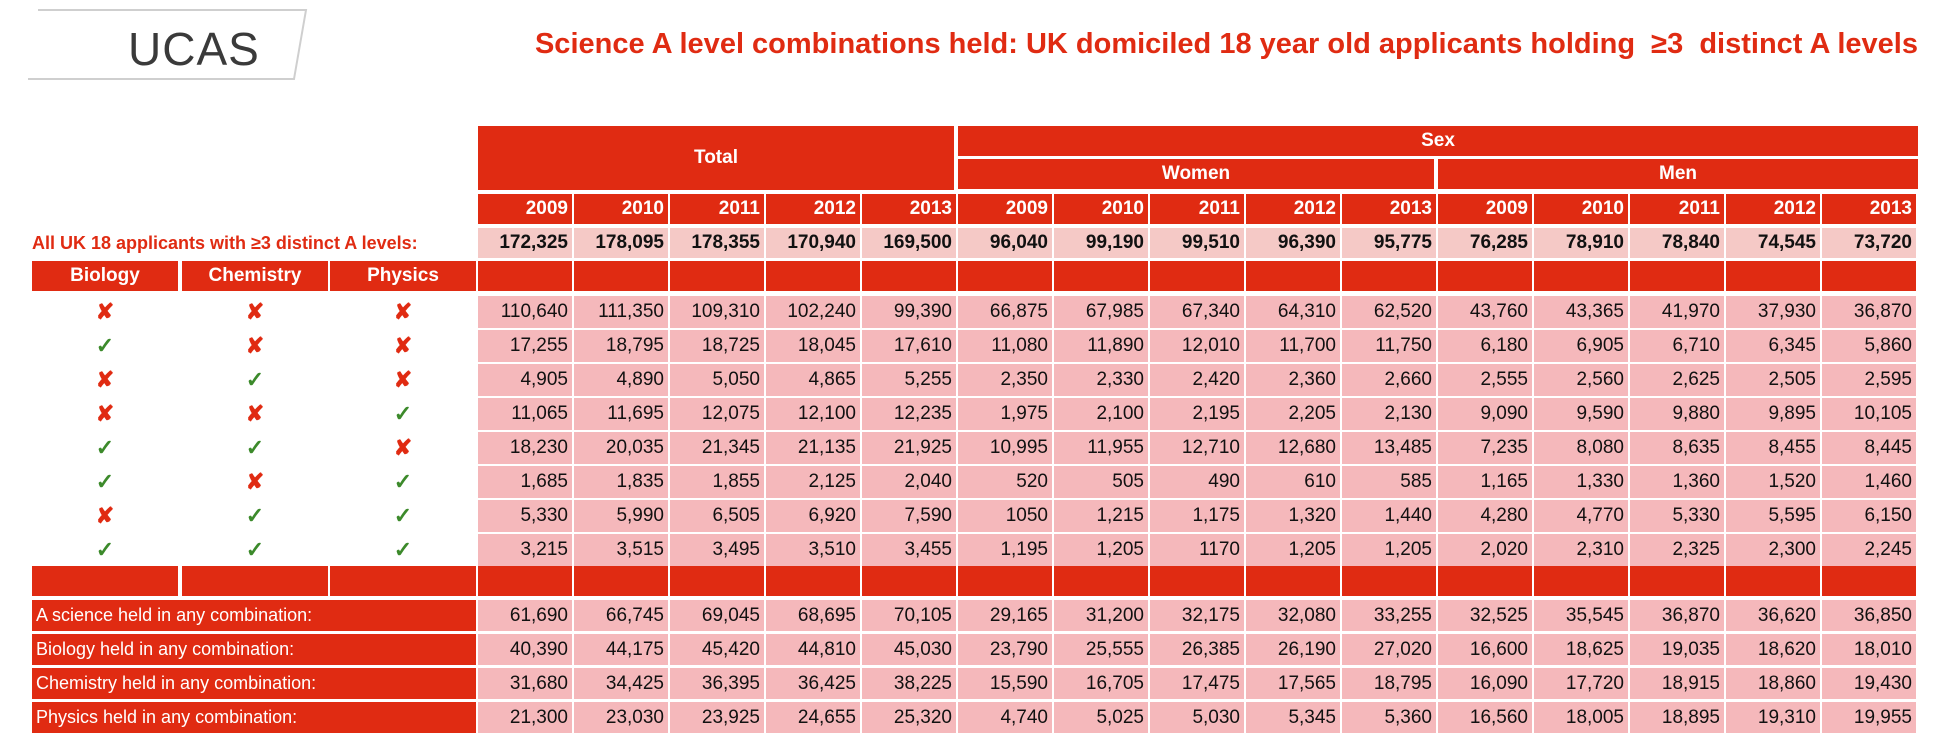 Image resolution: width=1936 pixels, height=742 pixels. I want to click on summary-value: 26,385, so click(1197, 649).